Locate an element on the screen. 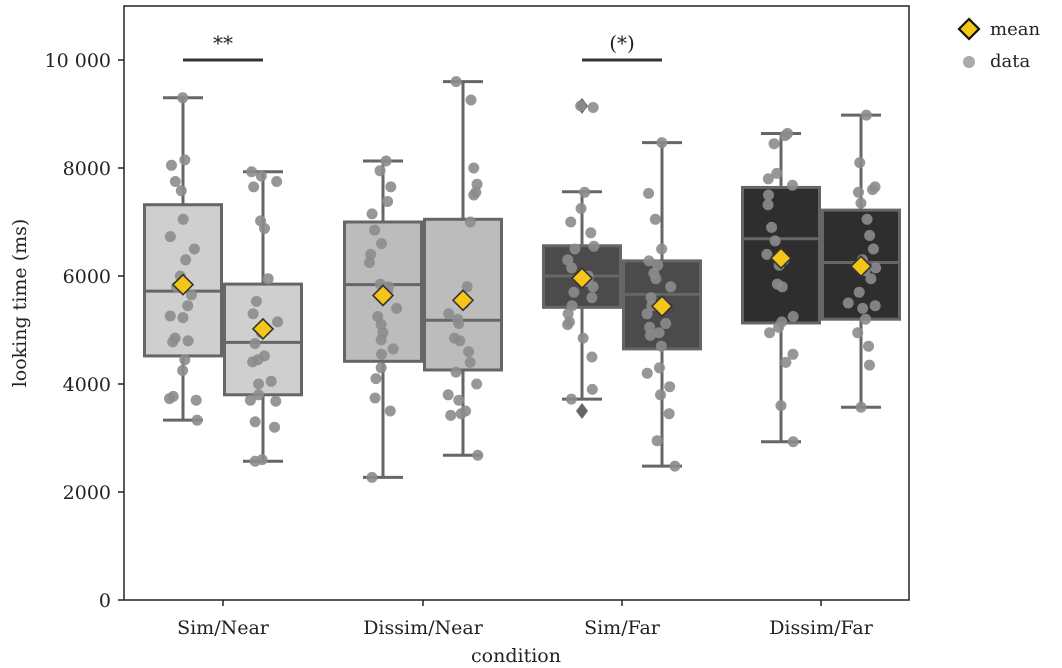  significance-annotations: ** (*) is located at coordinates (422, 46).